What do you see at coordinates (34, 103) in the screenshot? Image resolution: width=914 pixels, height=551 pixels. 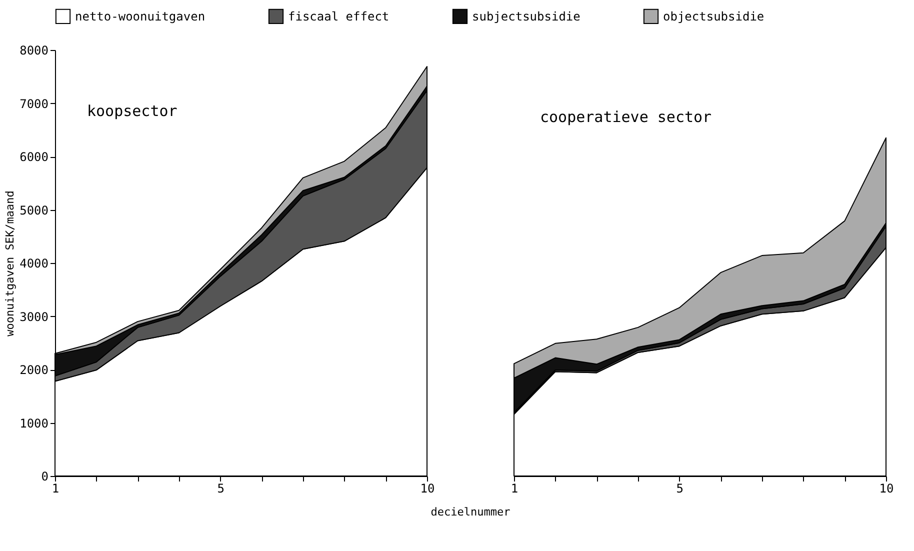 I see `y-tick-label: 7000` at bounding box center [34, 103].